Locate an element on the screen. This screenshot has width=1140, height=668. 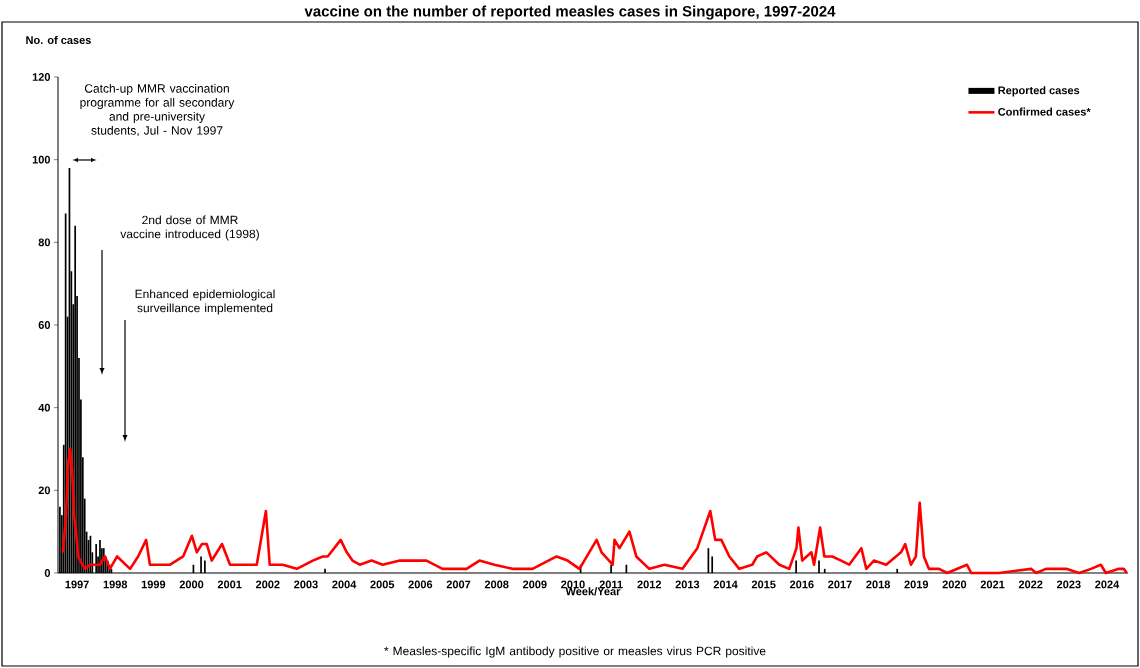
x-tick-label: 2014 is located at coordinates (725, 584).